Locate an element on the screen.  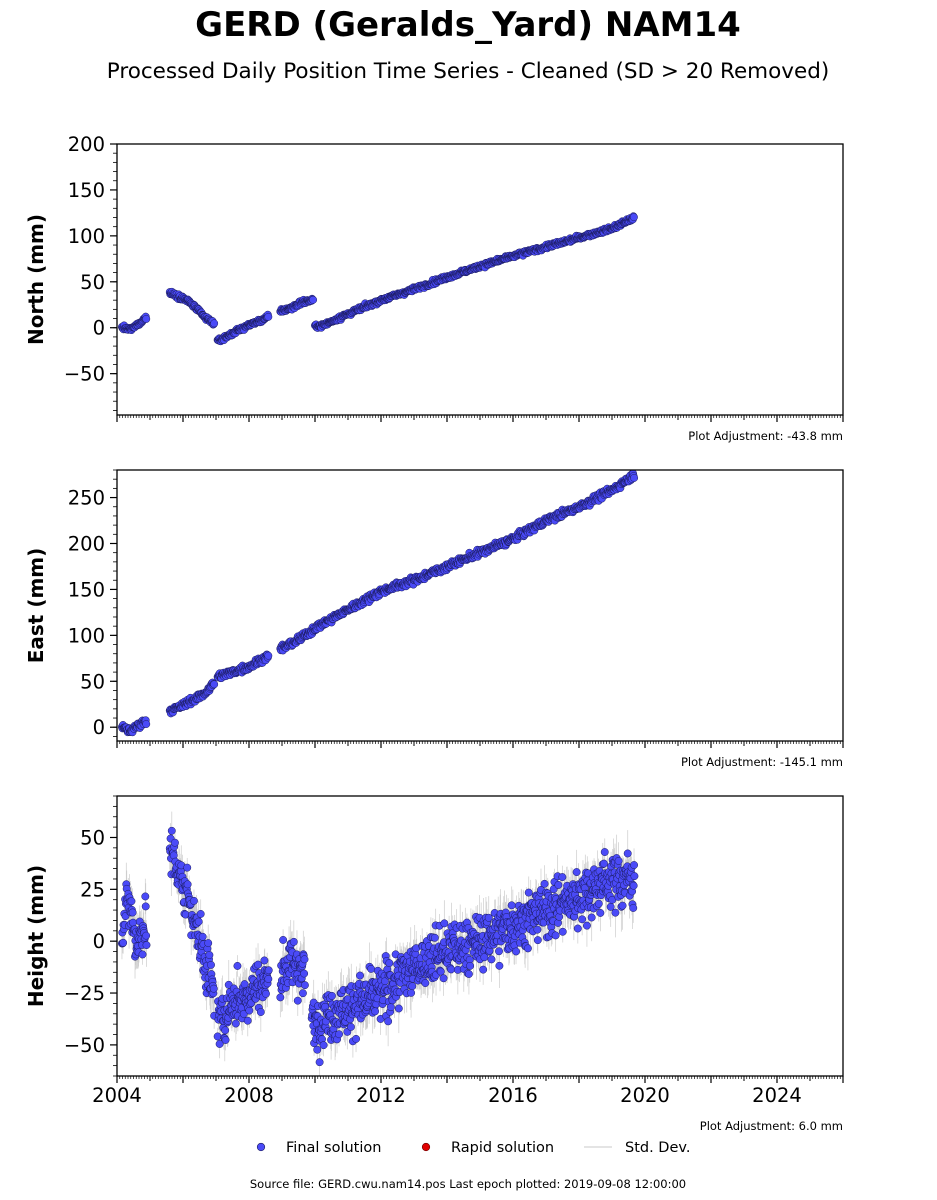
figure-title: GERD (Geralds_Yard) NAM14 is located at coordinates (468, 25).